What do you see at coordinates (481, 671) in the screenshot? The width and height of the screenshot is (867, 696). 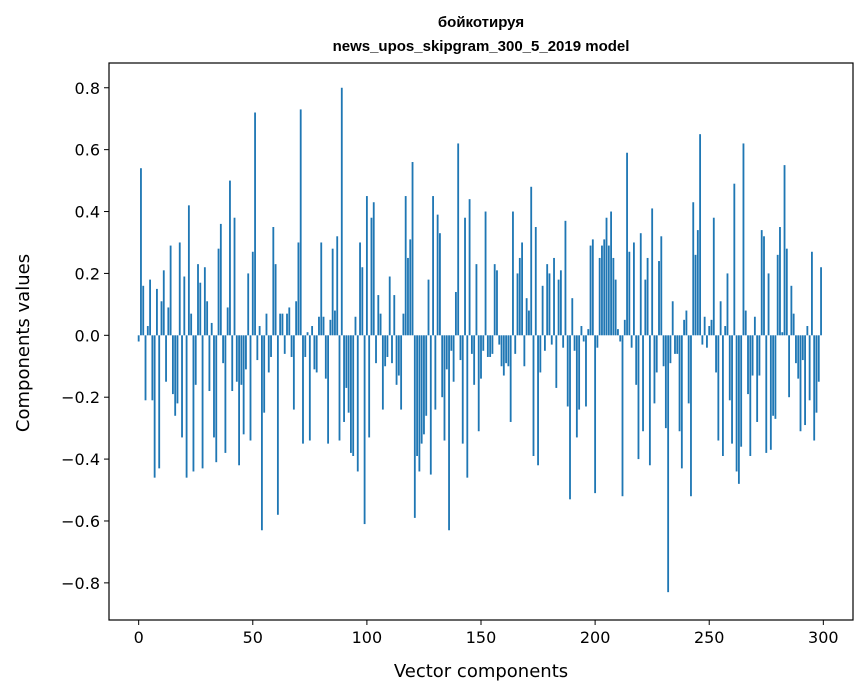 I see `x-axis-label: Vector components` at bounding box center [481, 671].